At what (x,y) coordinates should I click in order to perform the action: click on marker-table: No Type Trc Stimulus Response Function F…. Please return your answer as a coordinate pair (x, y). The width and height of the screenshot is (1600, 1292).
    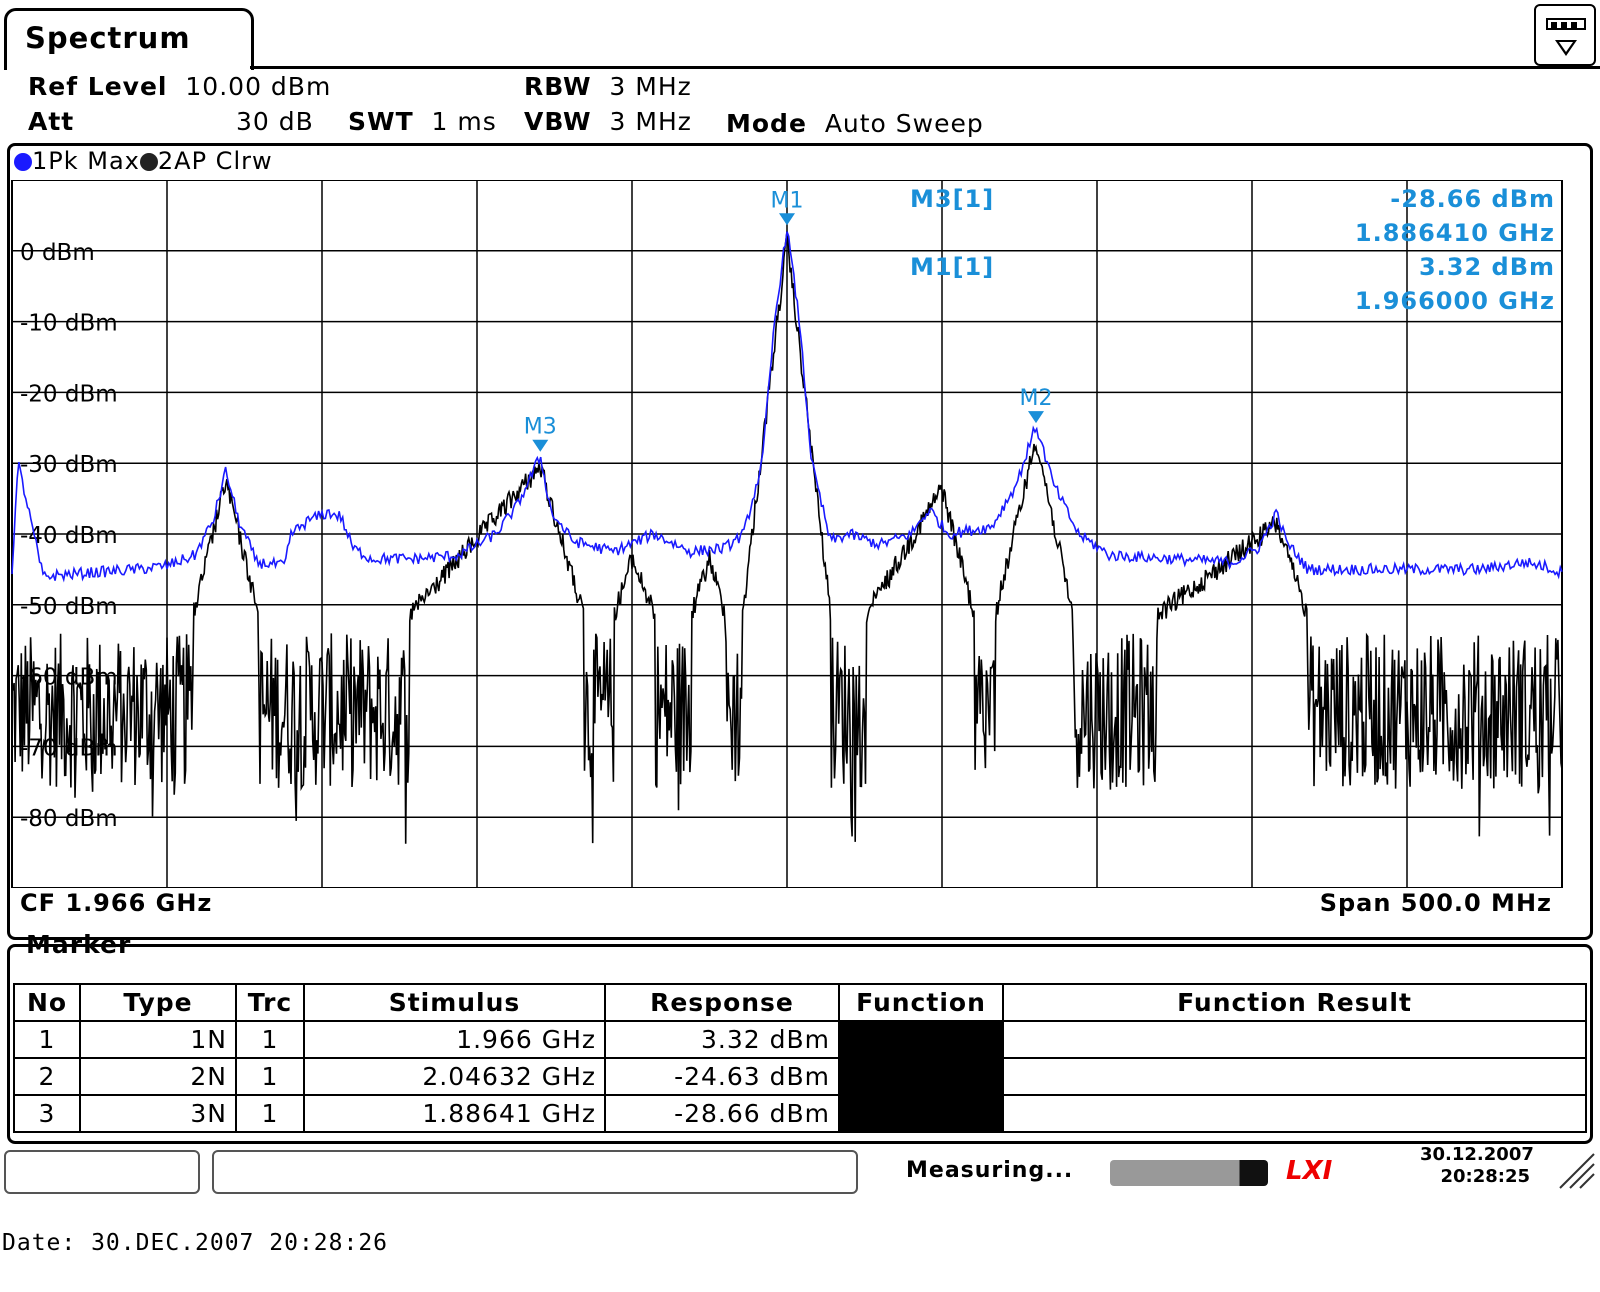
    Looking at the image, I should click on (800, 1058).